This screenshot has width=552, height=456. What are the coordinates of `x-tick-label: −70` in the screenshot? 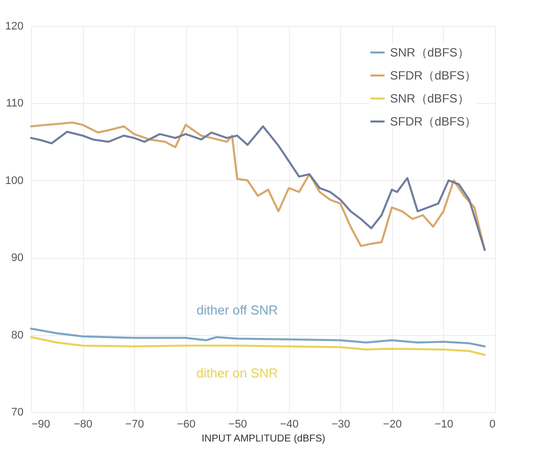 It's located at (134, 424).